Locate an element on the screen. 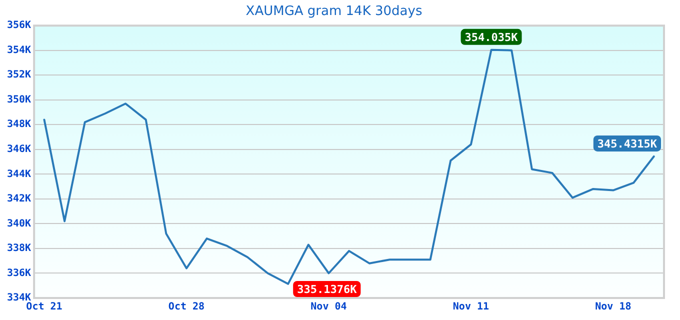 This screenshot has height=320, width=680. y-tick-label: 352K is located at coordinates (19, 75).